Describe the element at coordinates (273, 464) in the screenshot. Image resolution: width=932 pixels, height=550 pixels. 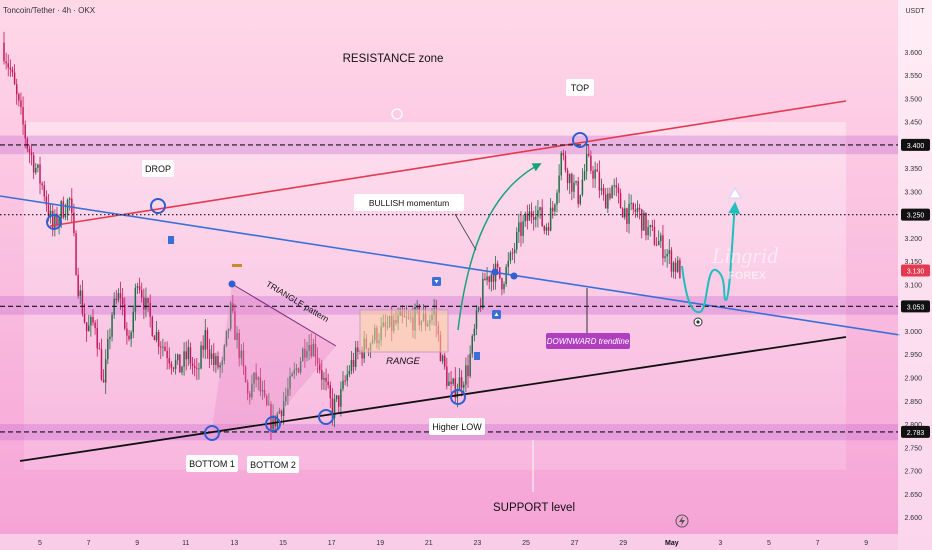
I see `bottom2-bg` at that location.